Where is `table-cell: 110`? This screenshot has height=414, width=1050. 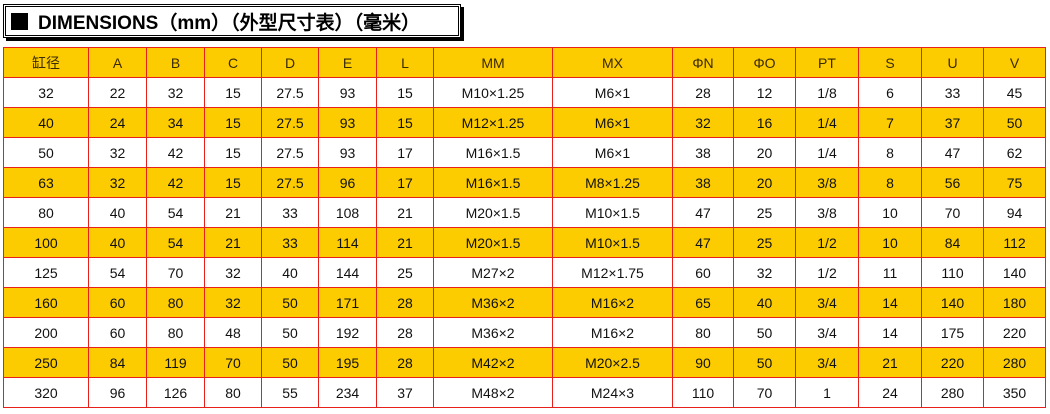 table-cell: 110 is located at coordinates (703, 392).